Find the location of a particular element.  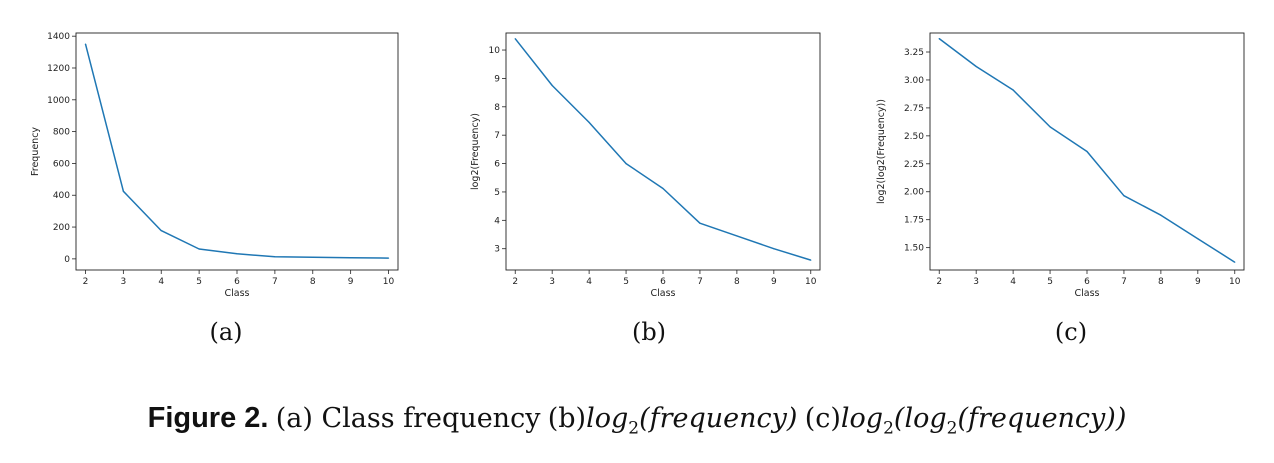

y-tick-label: 9 is located at coordinates (497, 79).